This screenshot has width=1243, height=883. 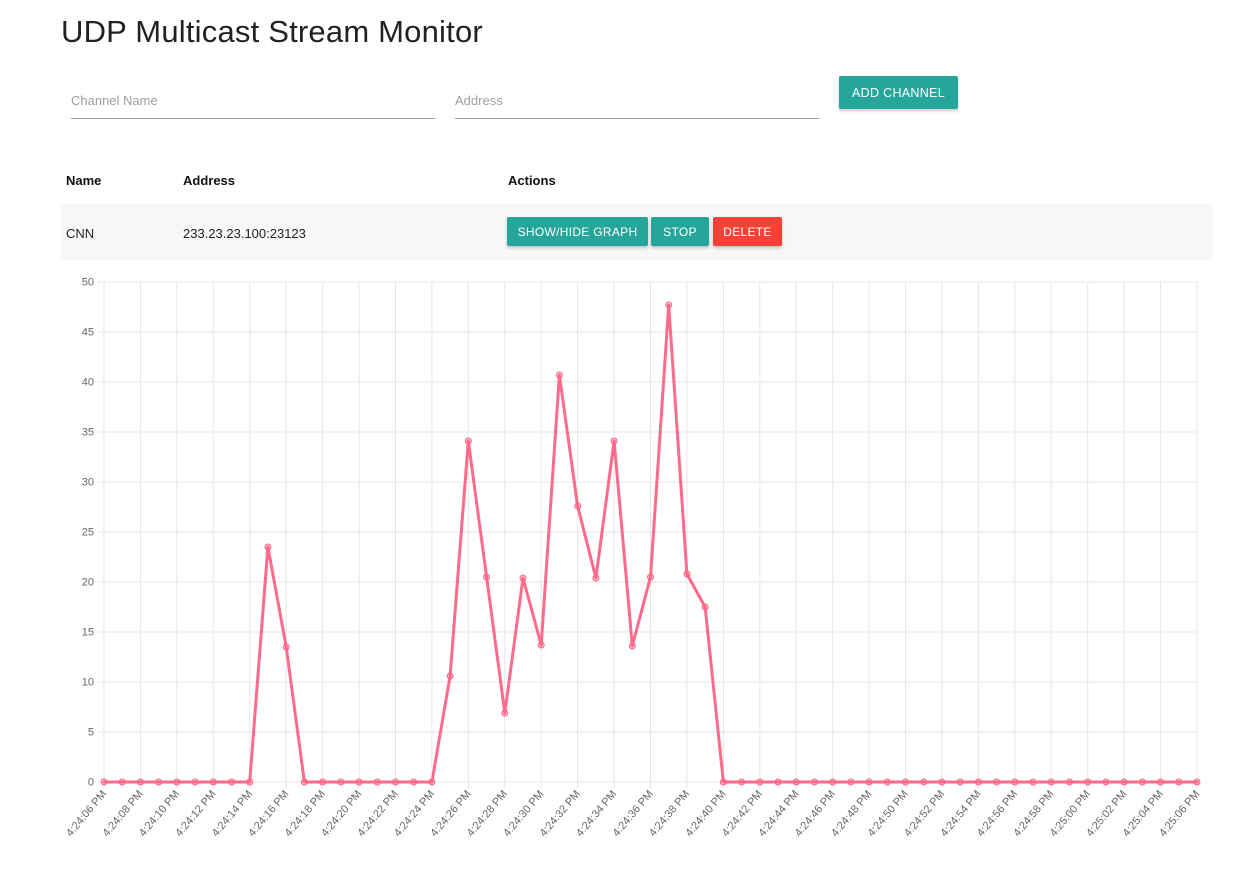 I want to click on y-tick-label: 35, so click(x=88, y=433).